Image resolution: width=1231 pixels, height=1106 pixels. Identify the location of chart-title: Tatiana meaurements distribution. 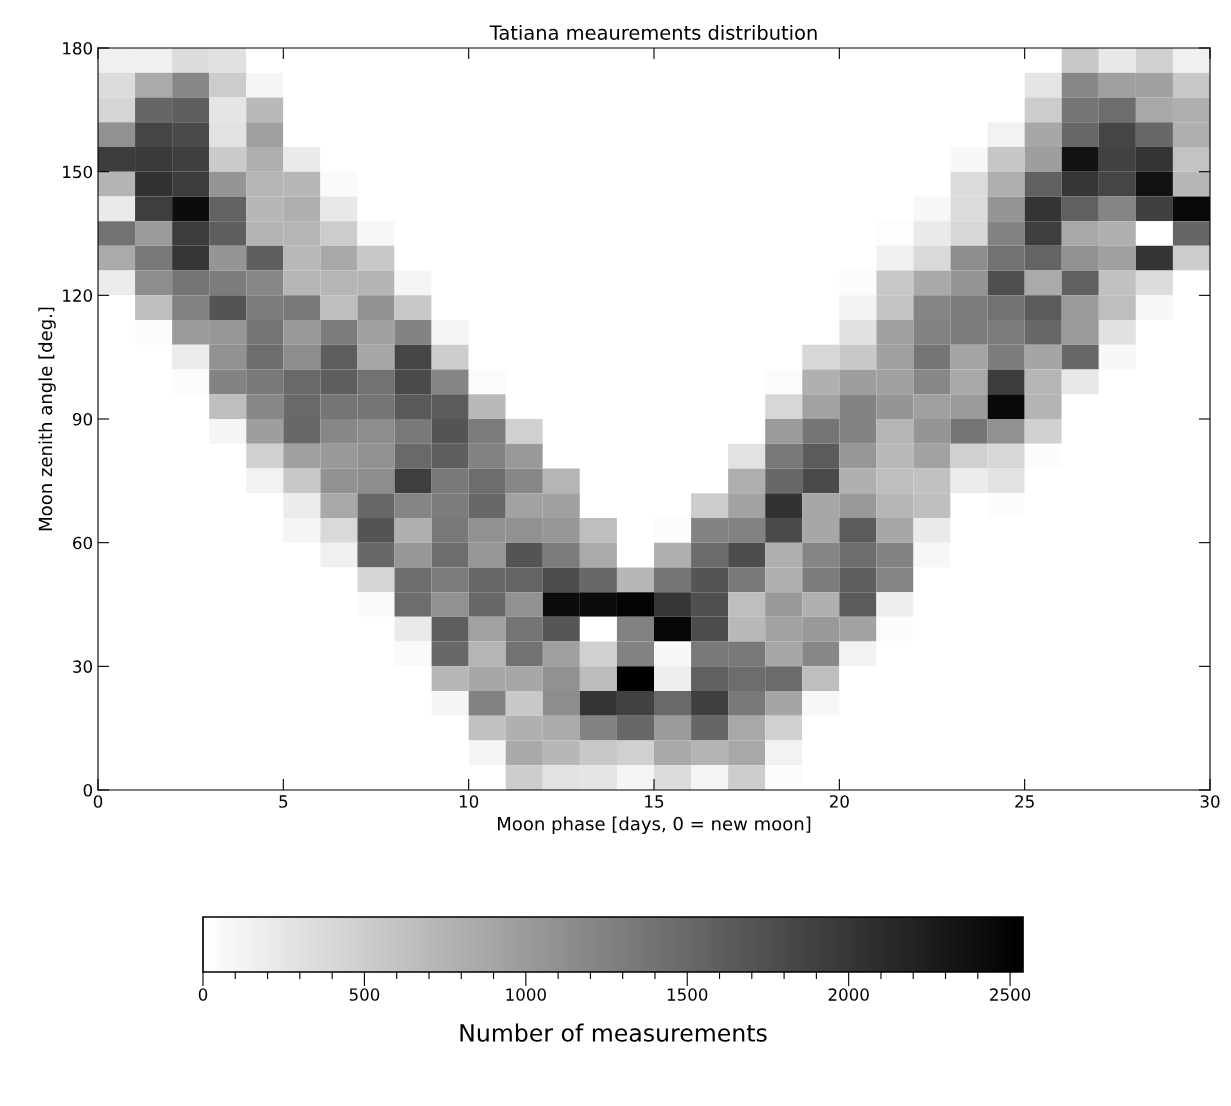
(653, 32).